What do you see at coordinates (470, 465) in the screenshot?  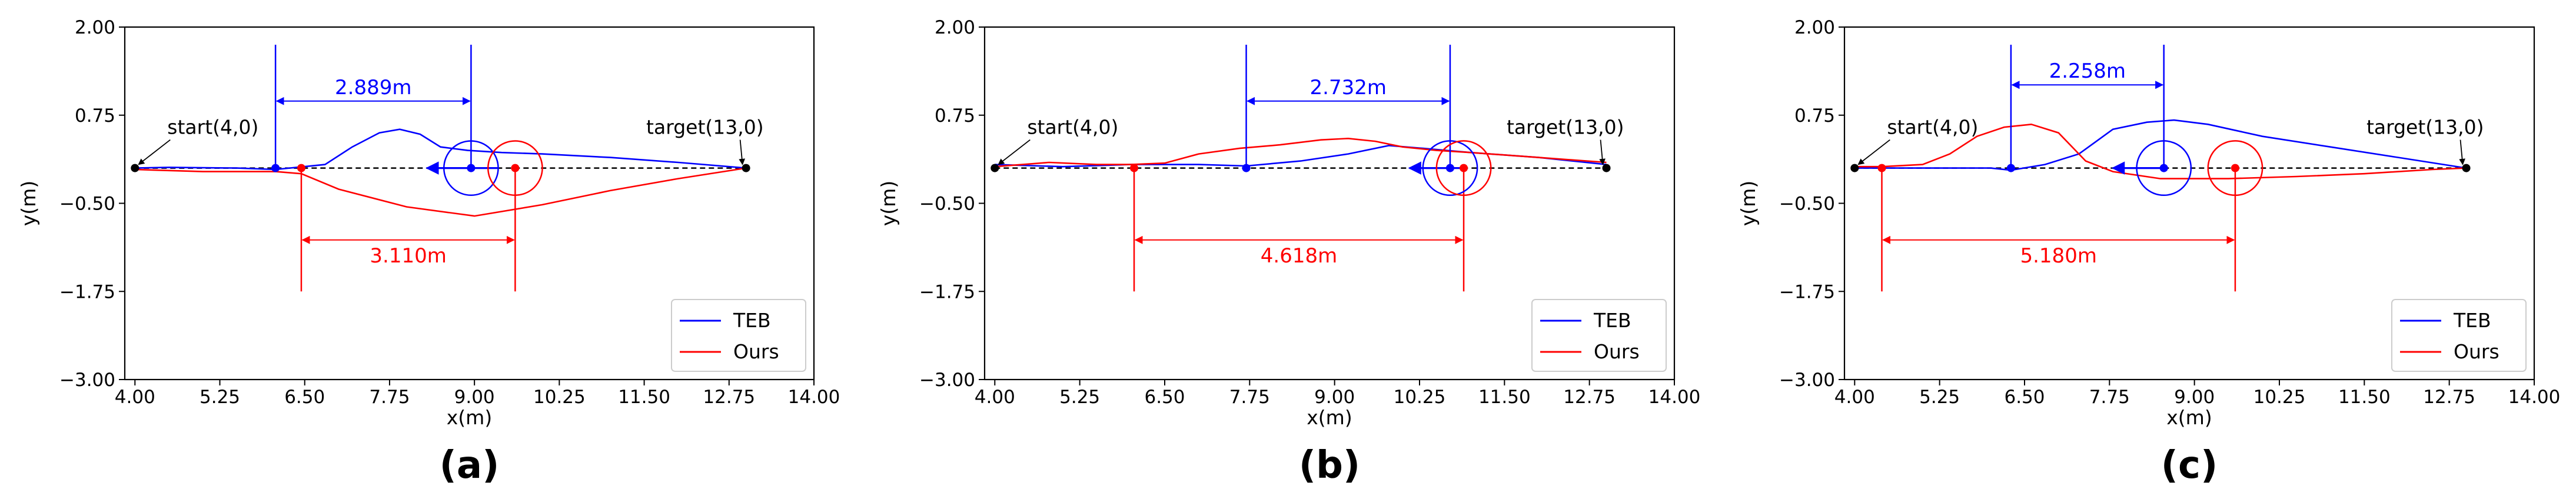 I see `panel-caption: (a)` at bounding box center [470, 465].